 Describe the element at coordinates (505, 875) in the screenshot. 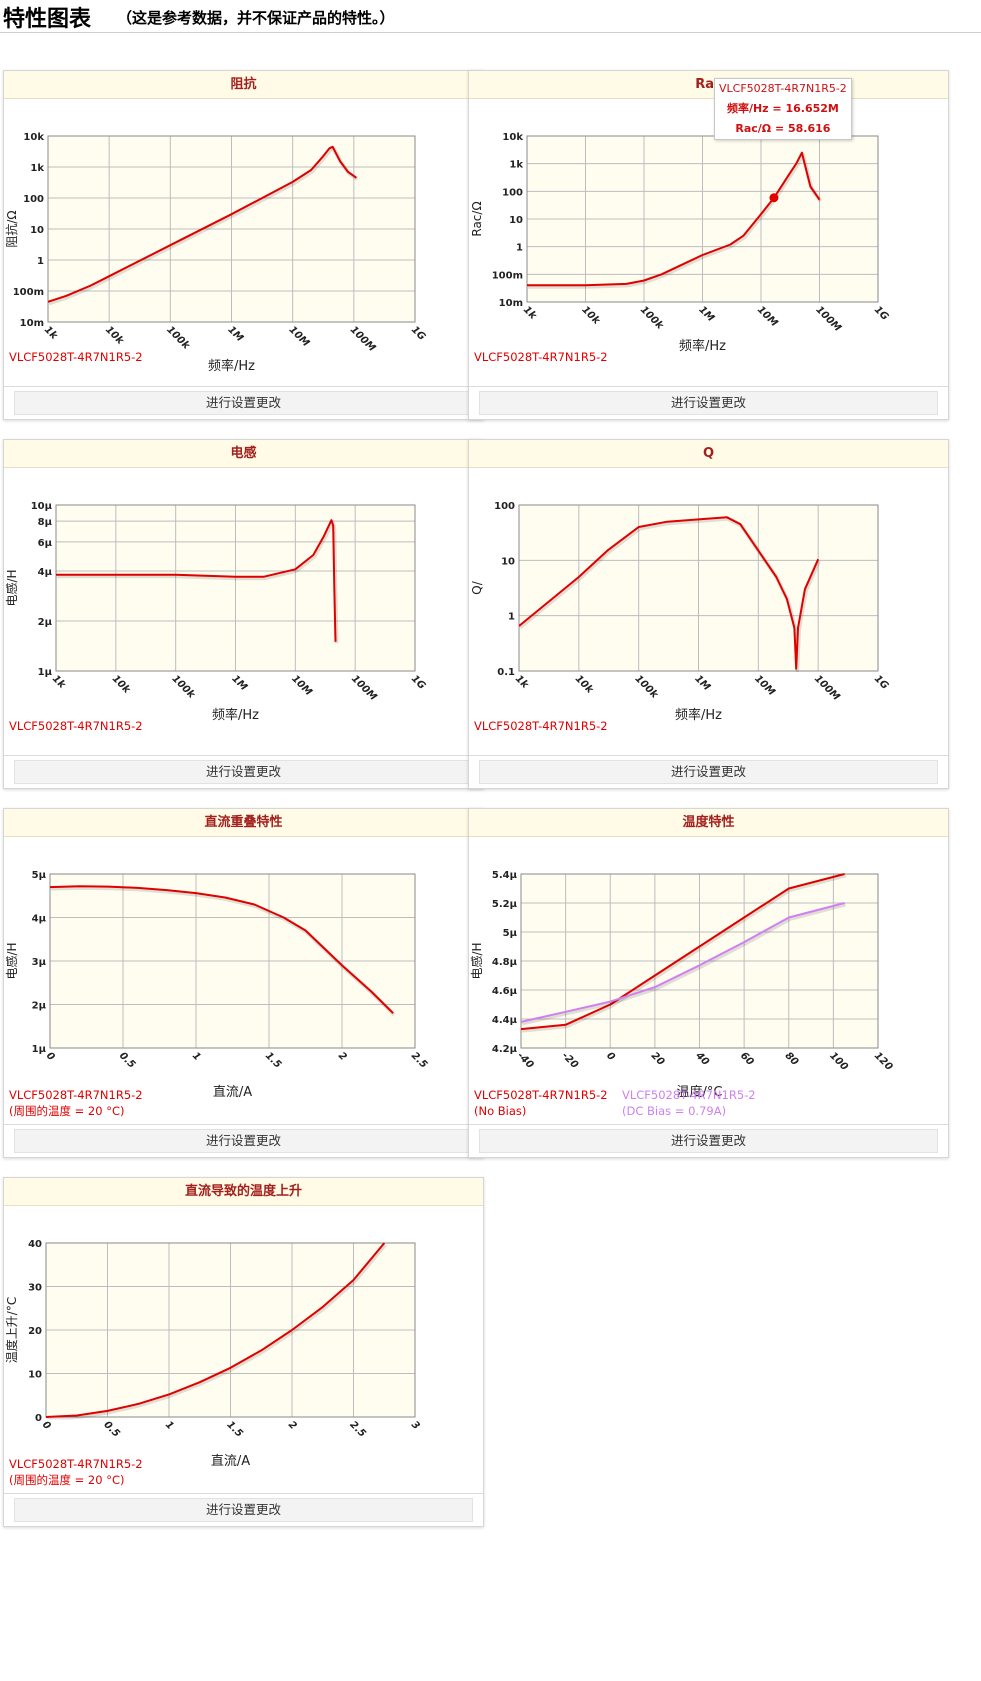

I see `y-tick-label: 5.4μ` at that location.